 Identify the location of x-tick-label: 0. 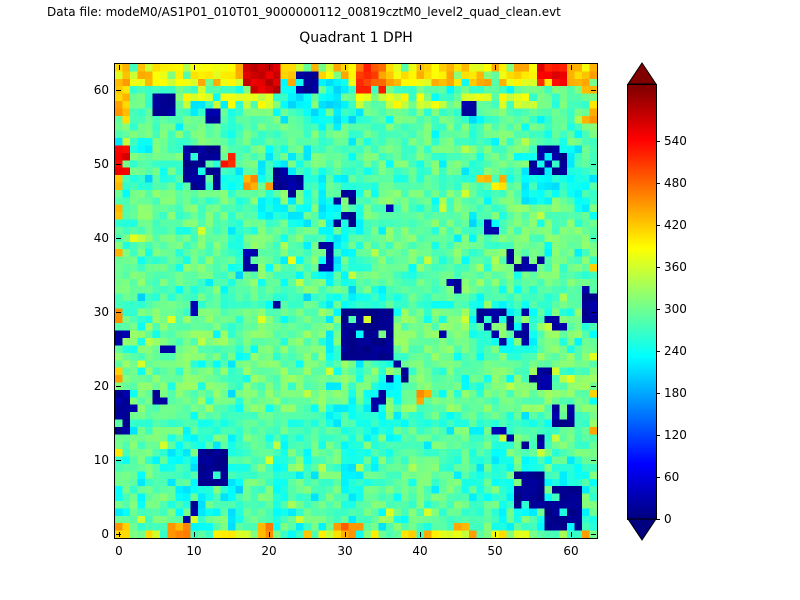
(119, 551).